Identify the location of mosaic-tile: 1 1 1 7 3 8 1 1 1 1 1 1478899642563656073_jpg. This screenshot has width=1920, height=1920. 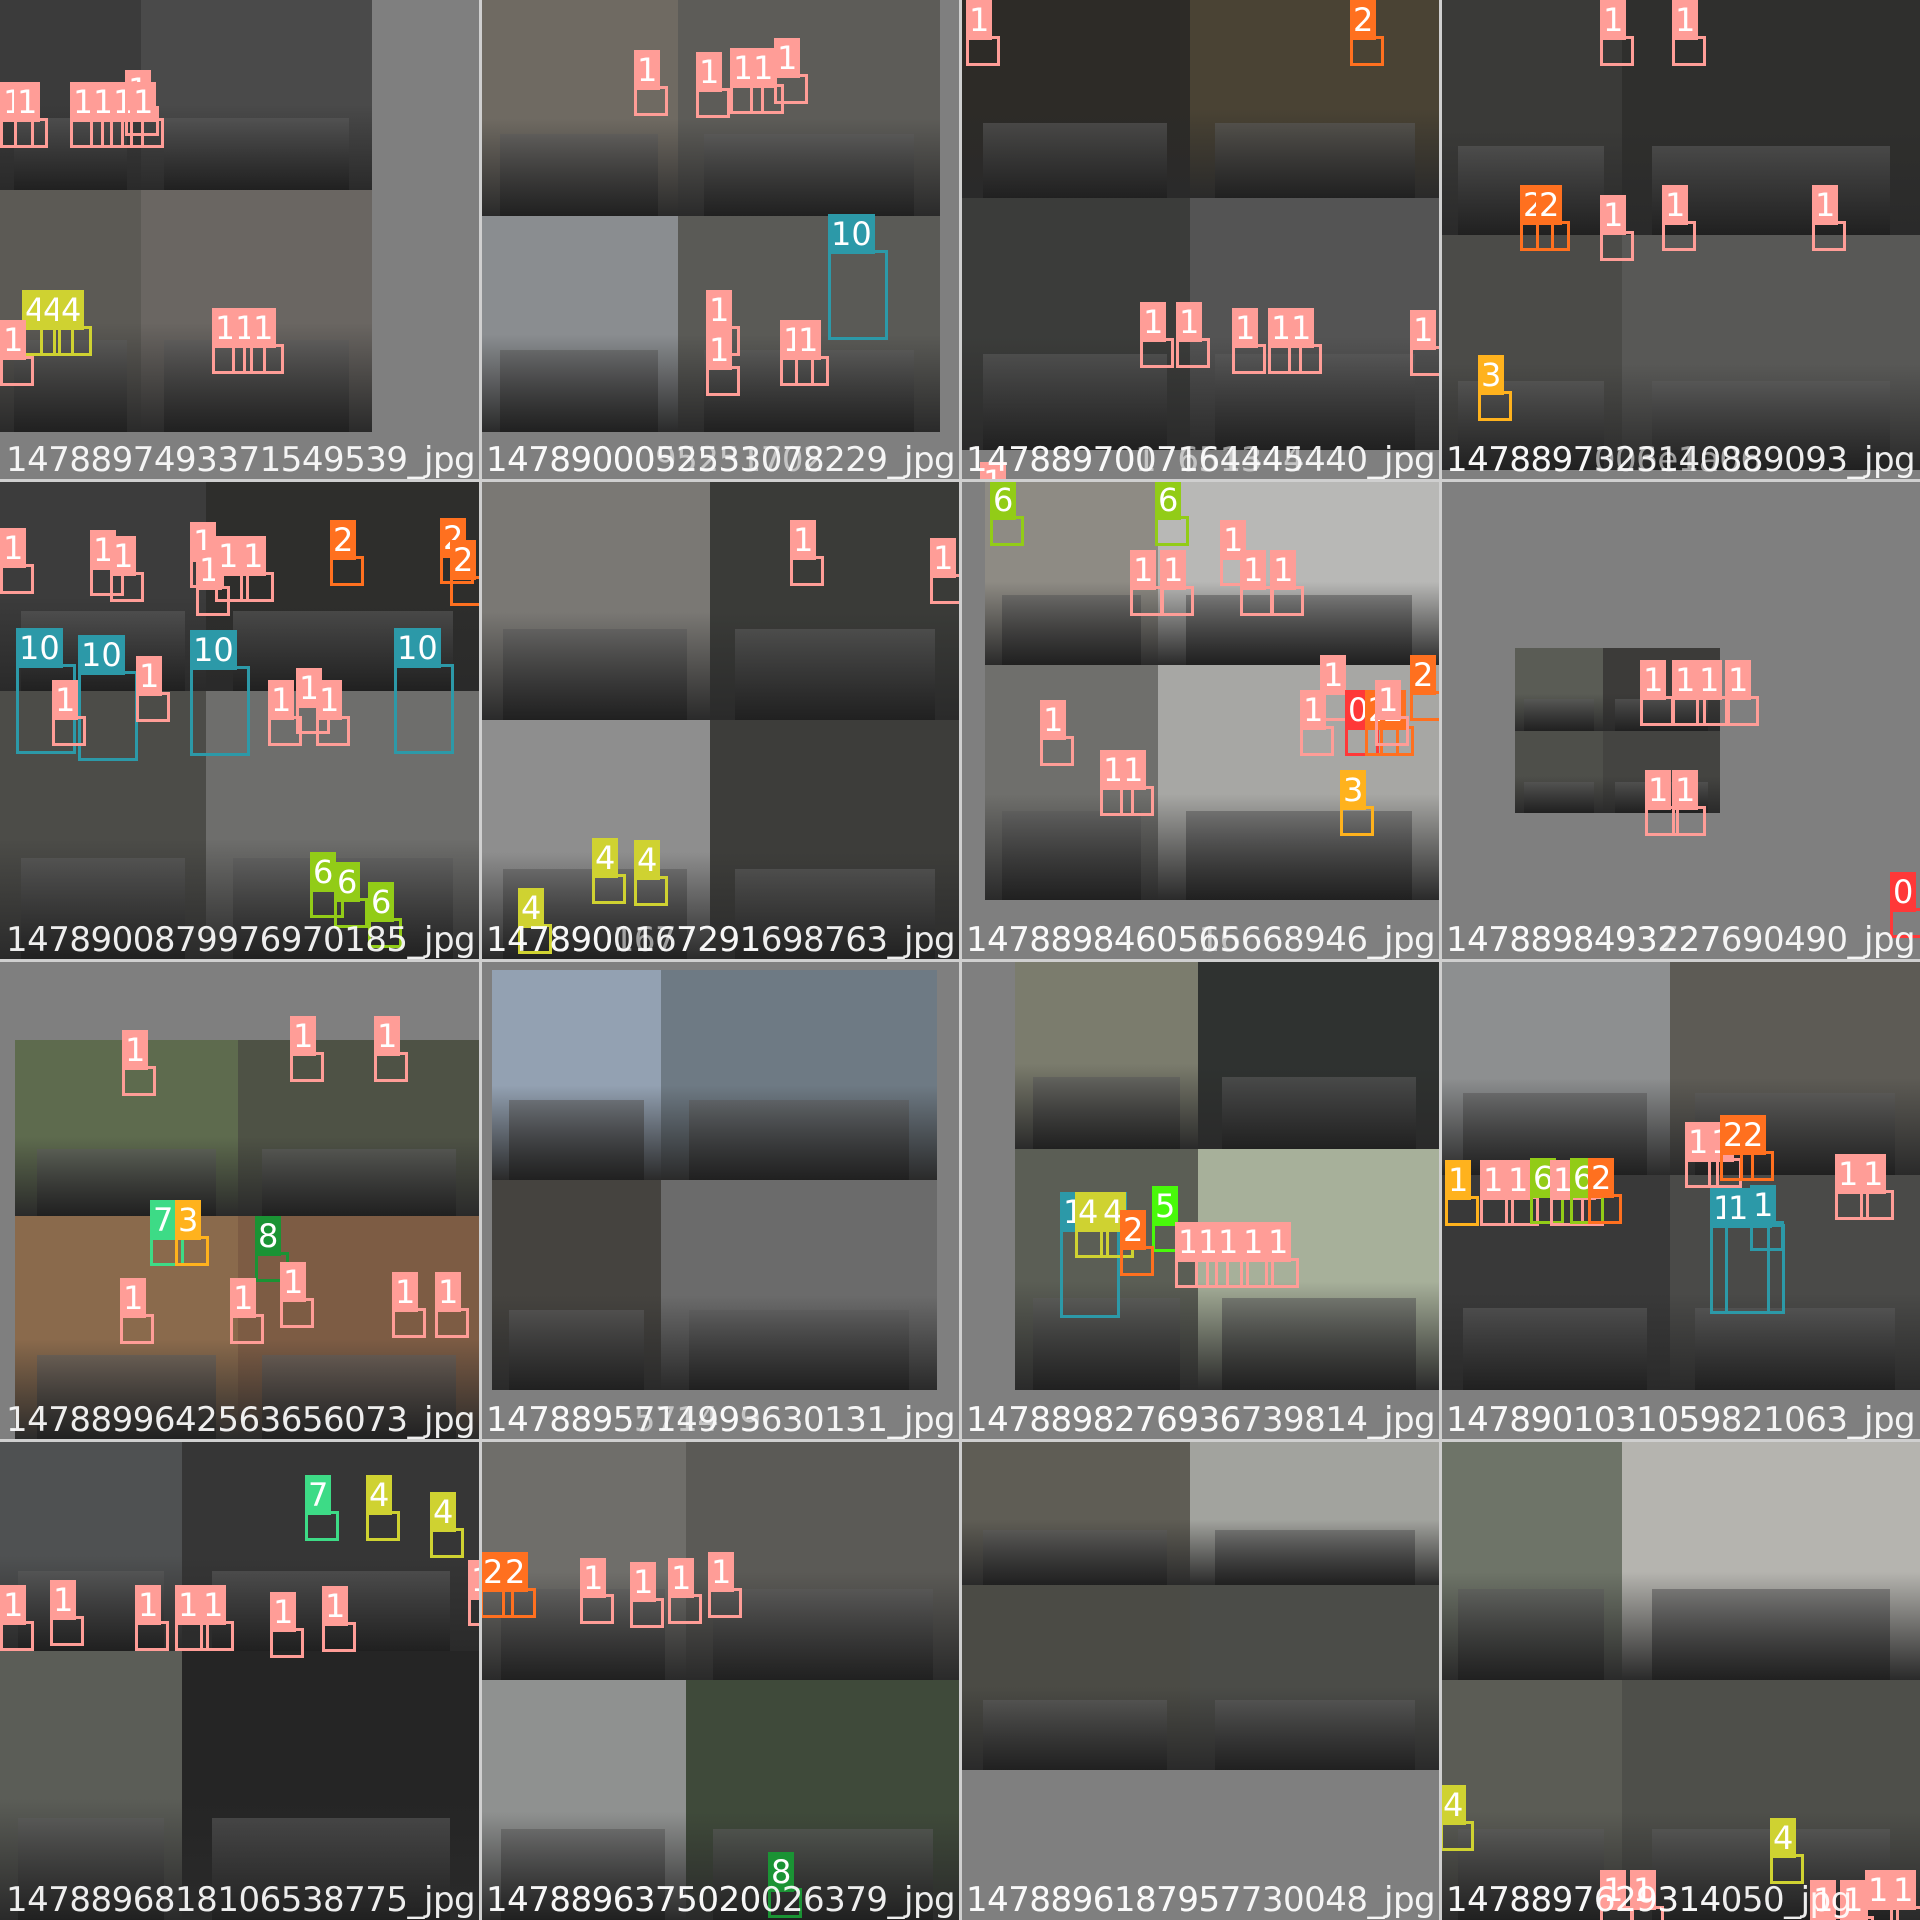
(240, 1200).